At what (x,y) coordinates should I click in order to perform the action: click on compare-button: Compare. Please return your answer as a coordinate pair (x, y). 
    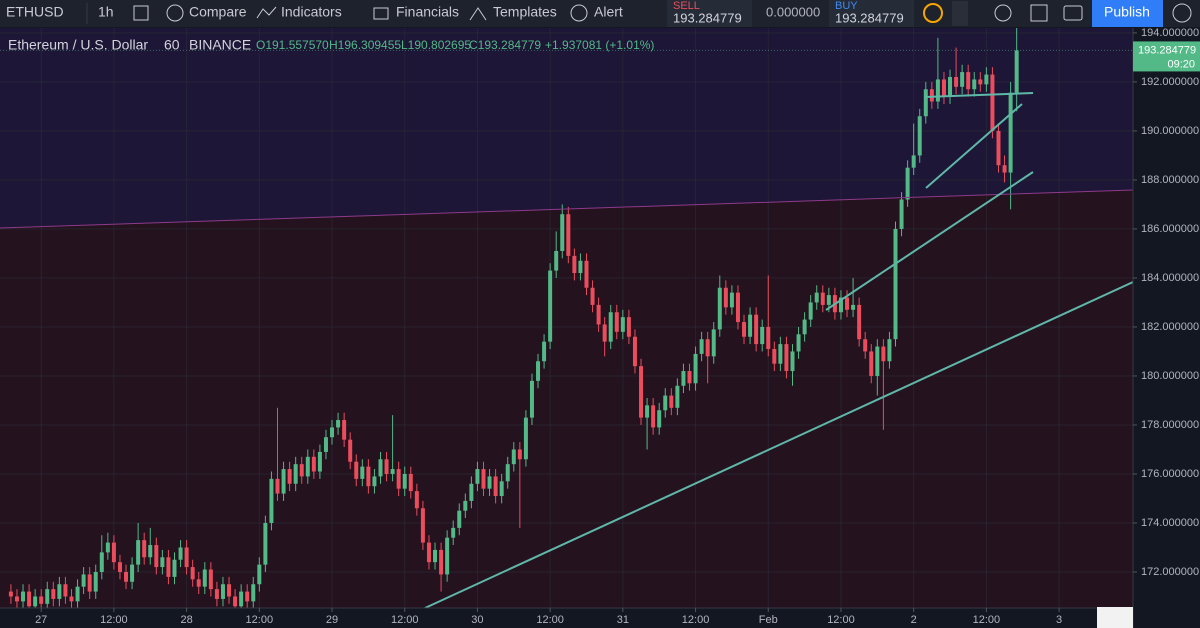
    Looking at the image, I should click on (218, 12).